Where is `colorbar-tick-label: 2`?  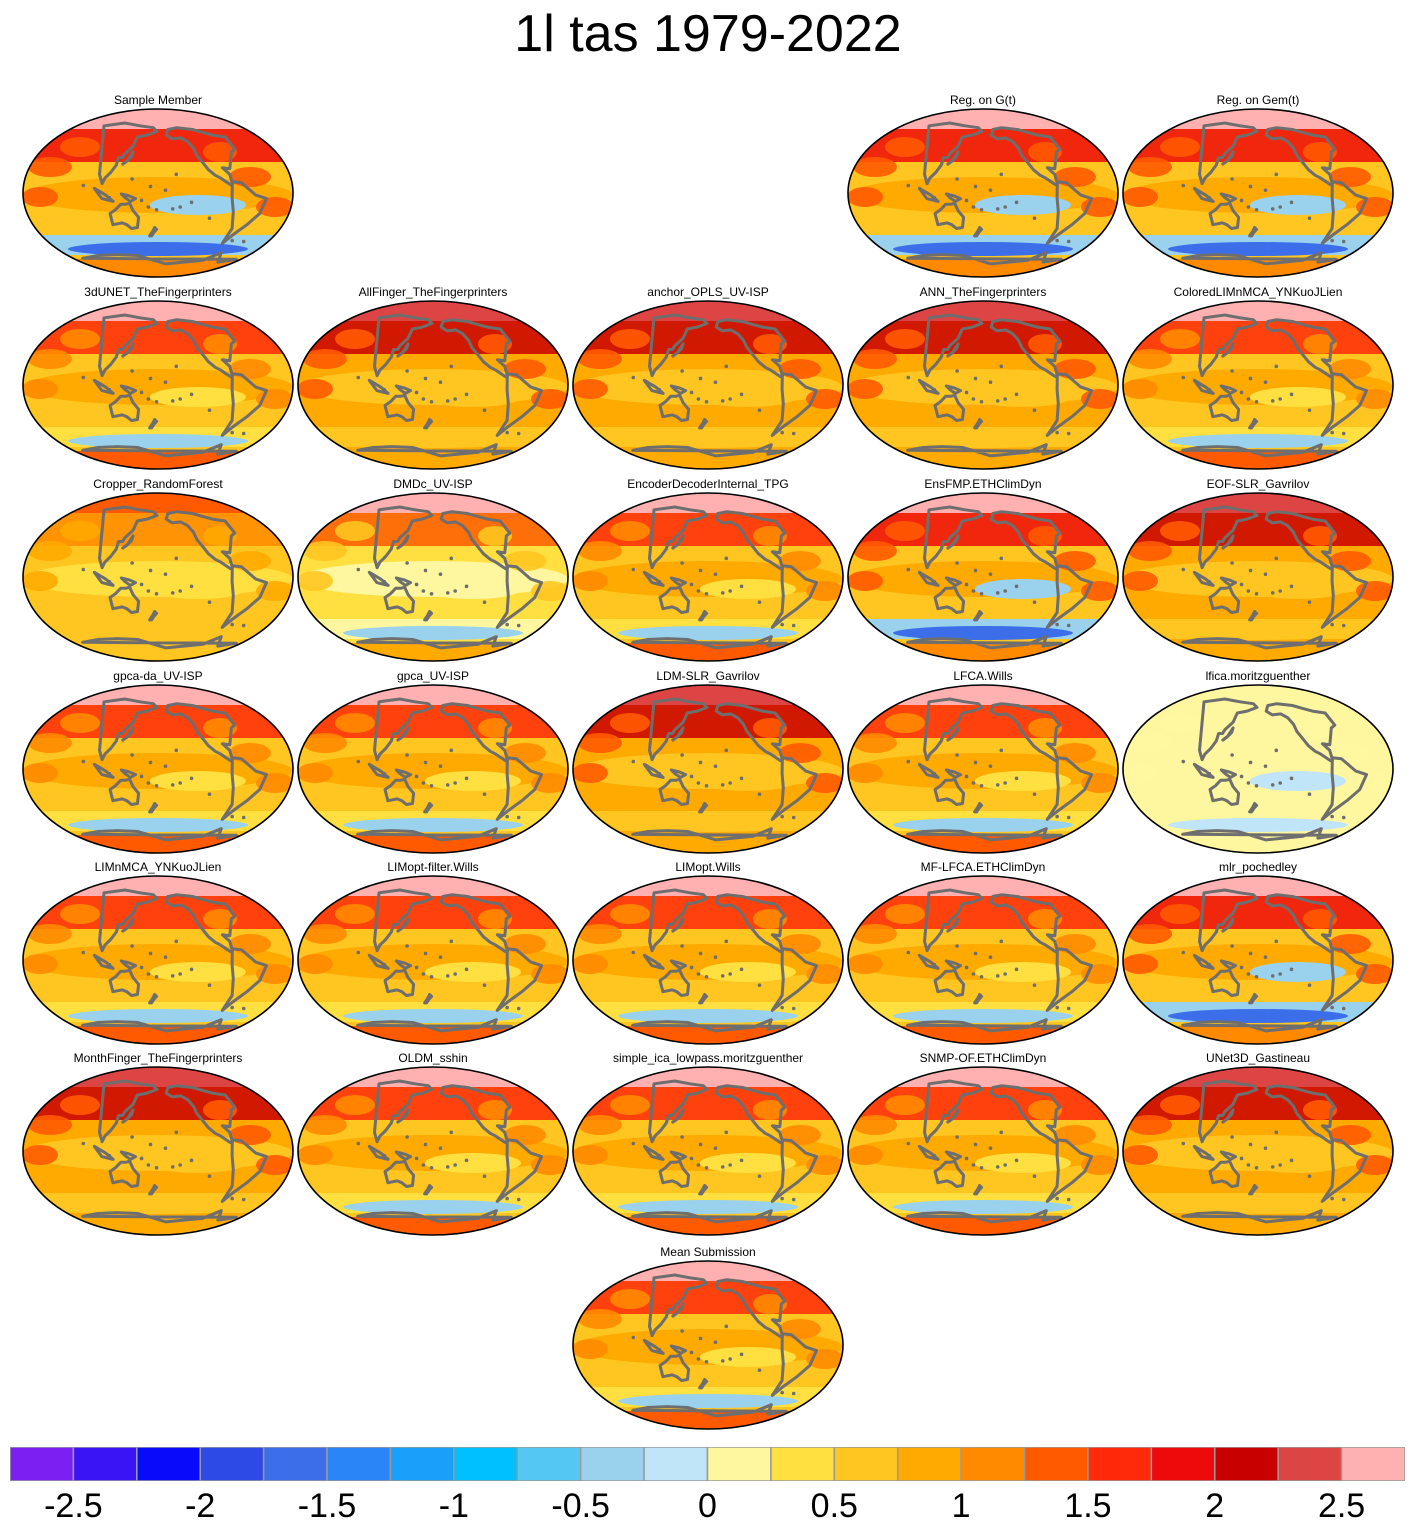 colorbar-tick-label: 2 is located at coordinates (1215, 1506).